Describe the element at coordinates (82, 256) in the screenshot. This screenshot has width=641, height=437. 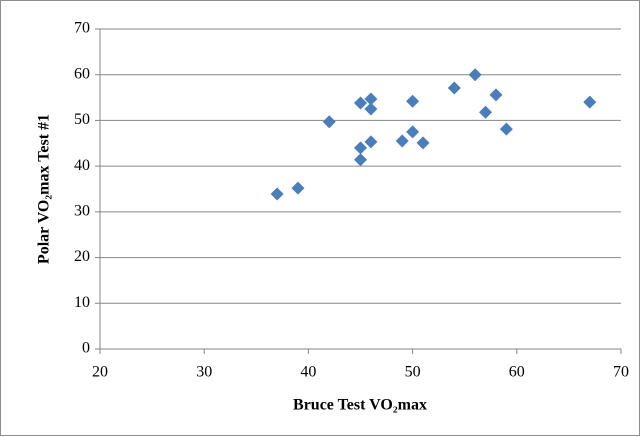
I see `y-tick-label: 20` at that location.